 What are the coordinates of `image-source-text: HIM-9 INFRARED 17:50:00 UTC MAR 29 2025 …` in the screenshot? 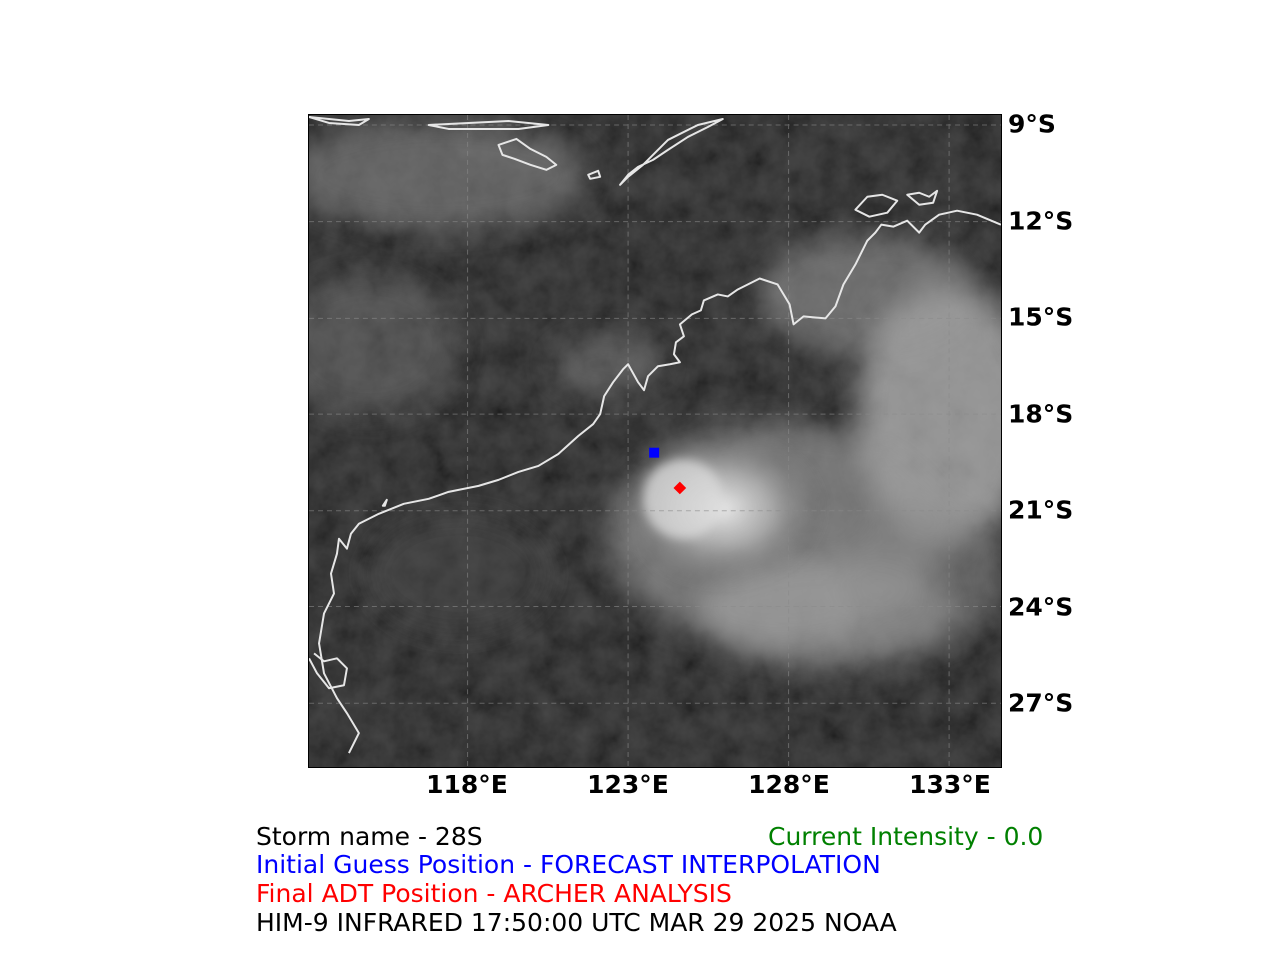 It's located at (576, 922).